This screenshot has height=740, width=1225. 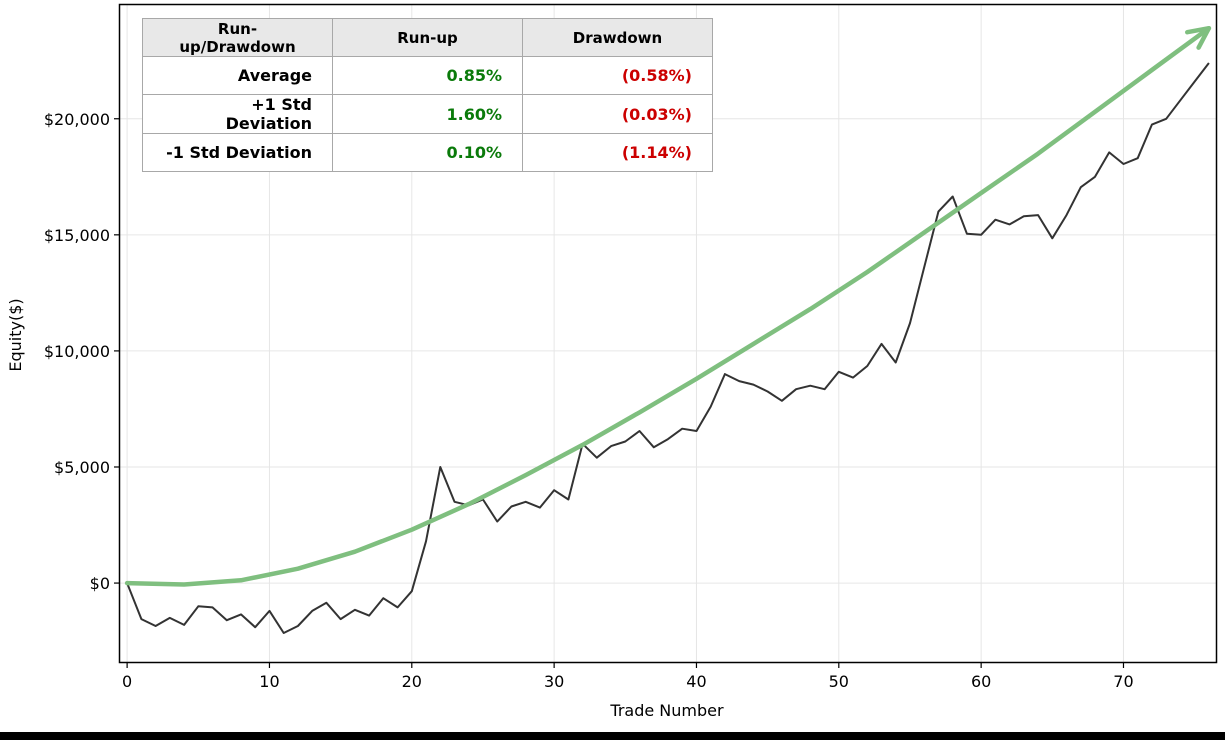 I want to click on row-label: Average, so click(x=237, y=75).